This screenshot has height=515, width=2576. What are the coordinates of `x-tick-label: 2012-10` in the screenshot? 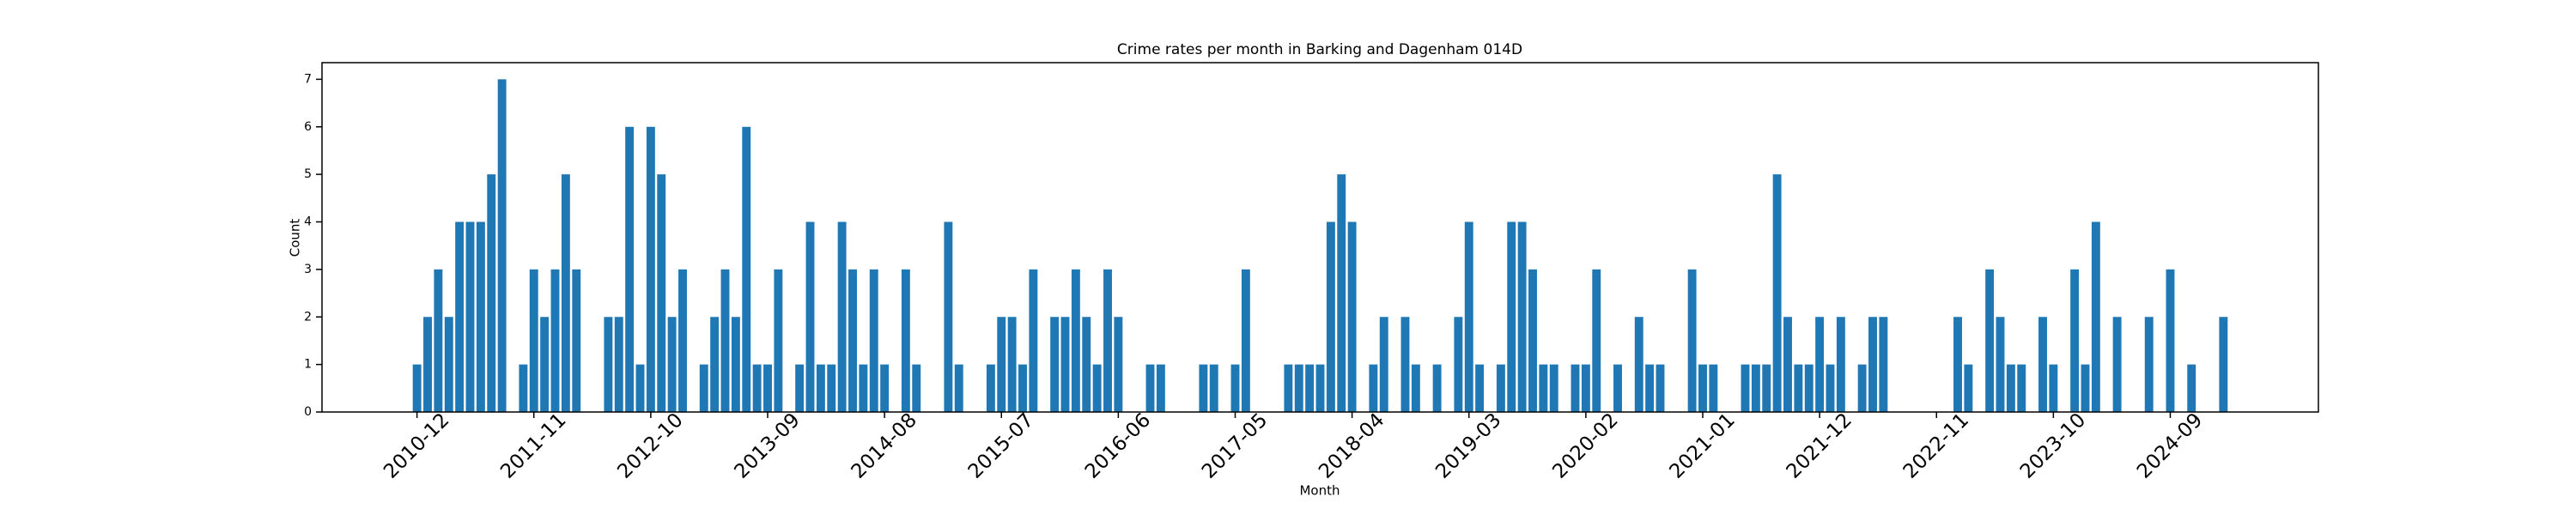 It's located at (650, 445).